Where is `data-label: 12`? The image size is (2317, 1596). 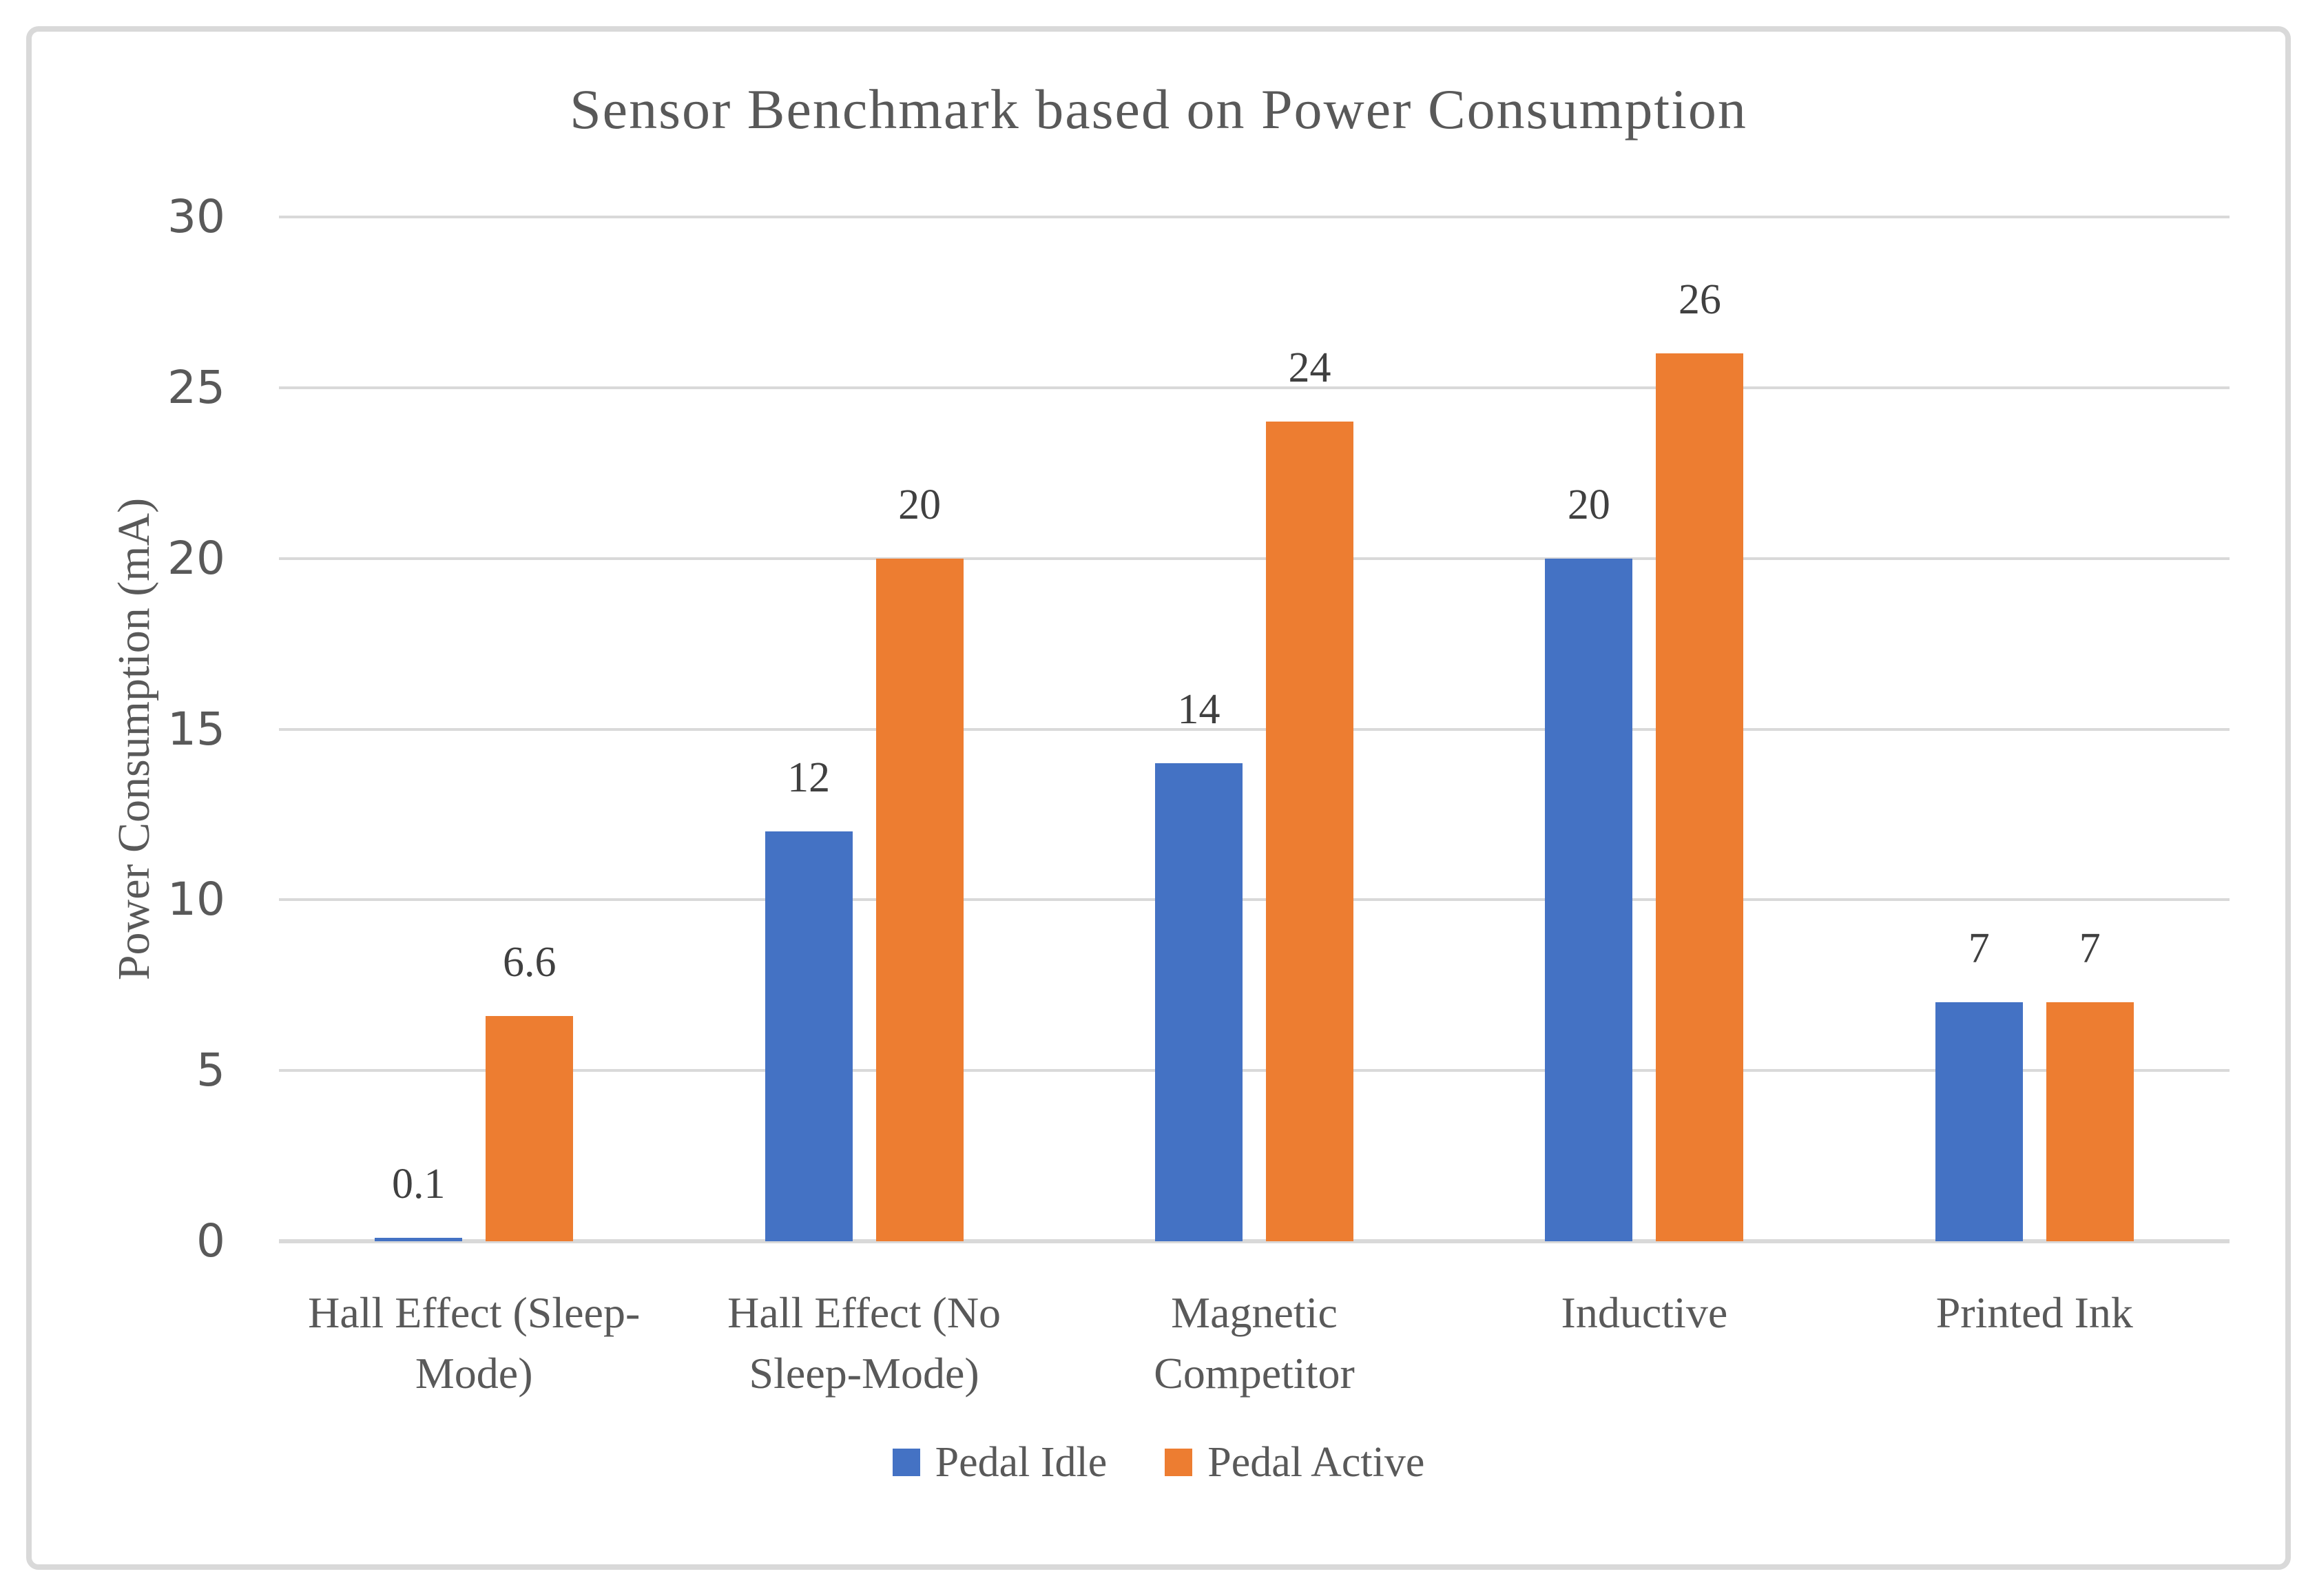
data-label: 12 is located at coordinates (809, 778).